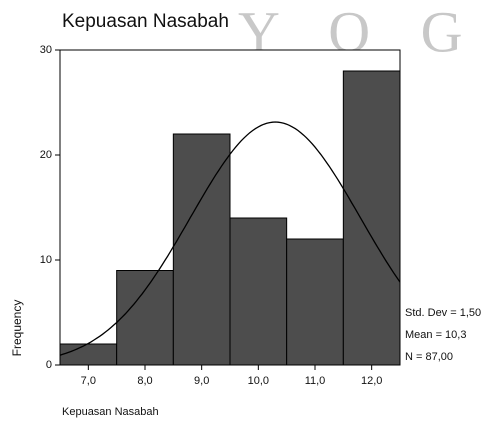  Describe the element at coordinates (46, 155) in the screenshot. I see `y-tick-label: 20` at that location.